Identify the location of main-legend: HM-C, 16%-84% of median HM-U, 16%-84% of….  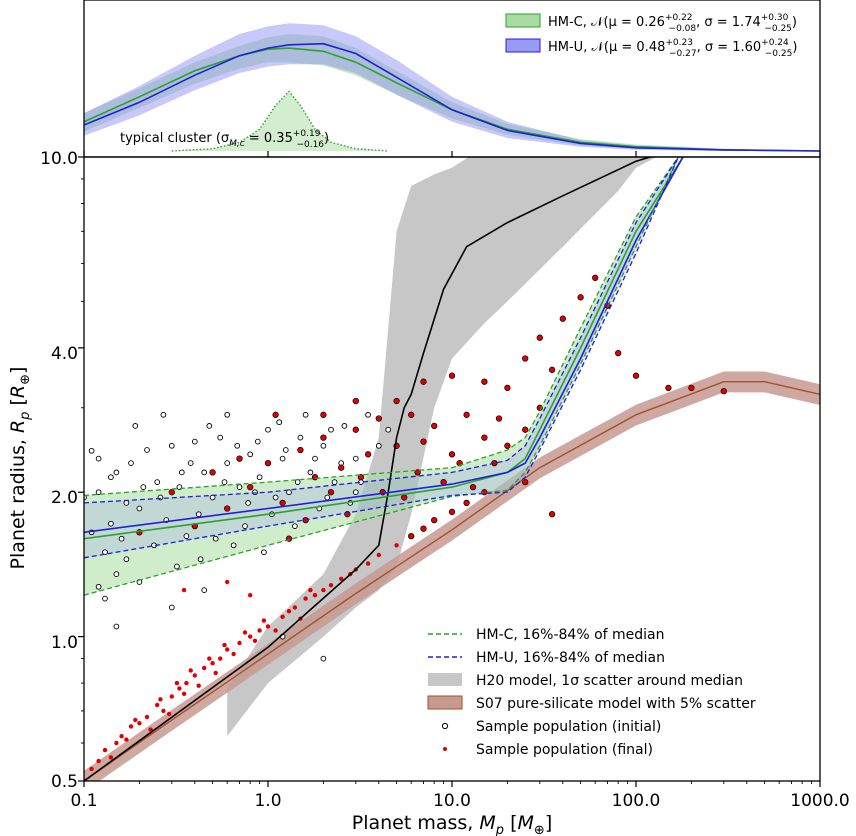
(591, 692).